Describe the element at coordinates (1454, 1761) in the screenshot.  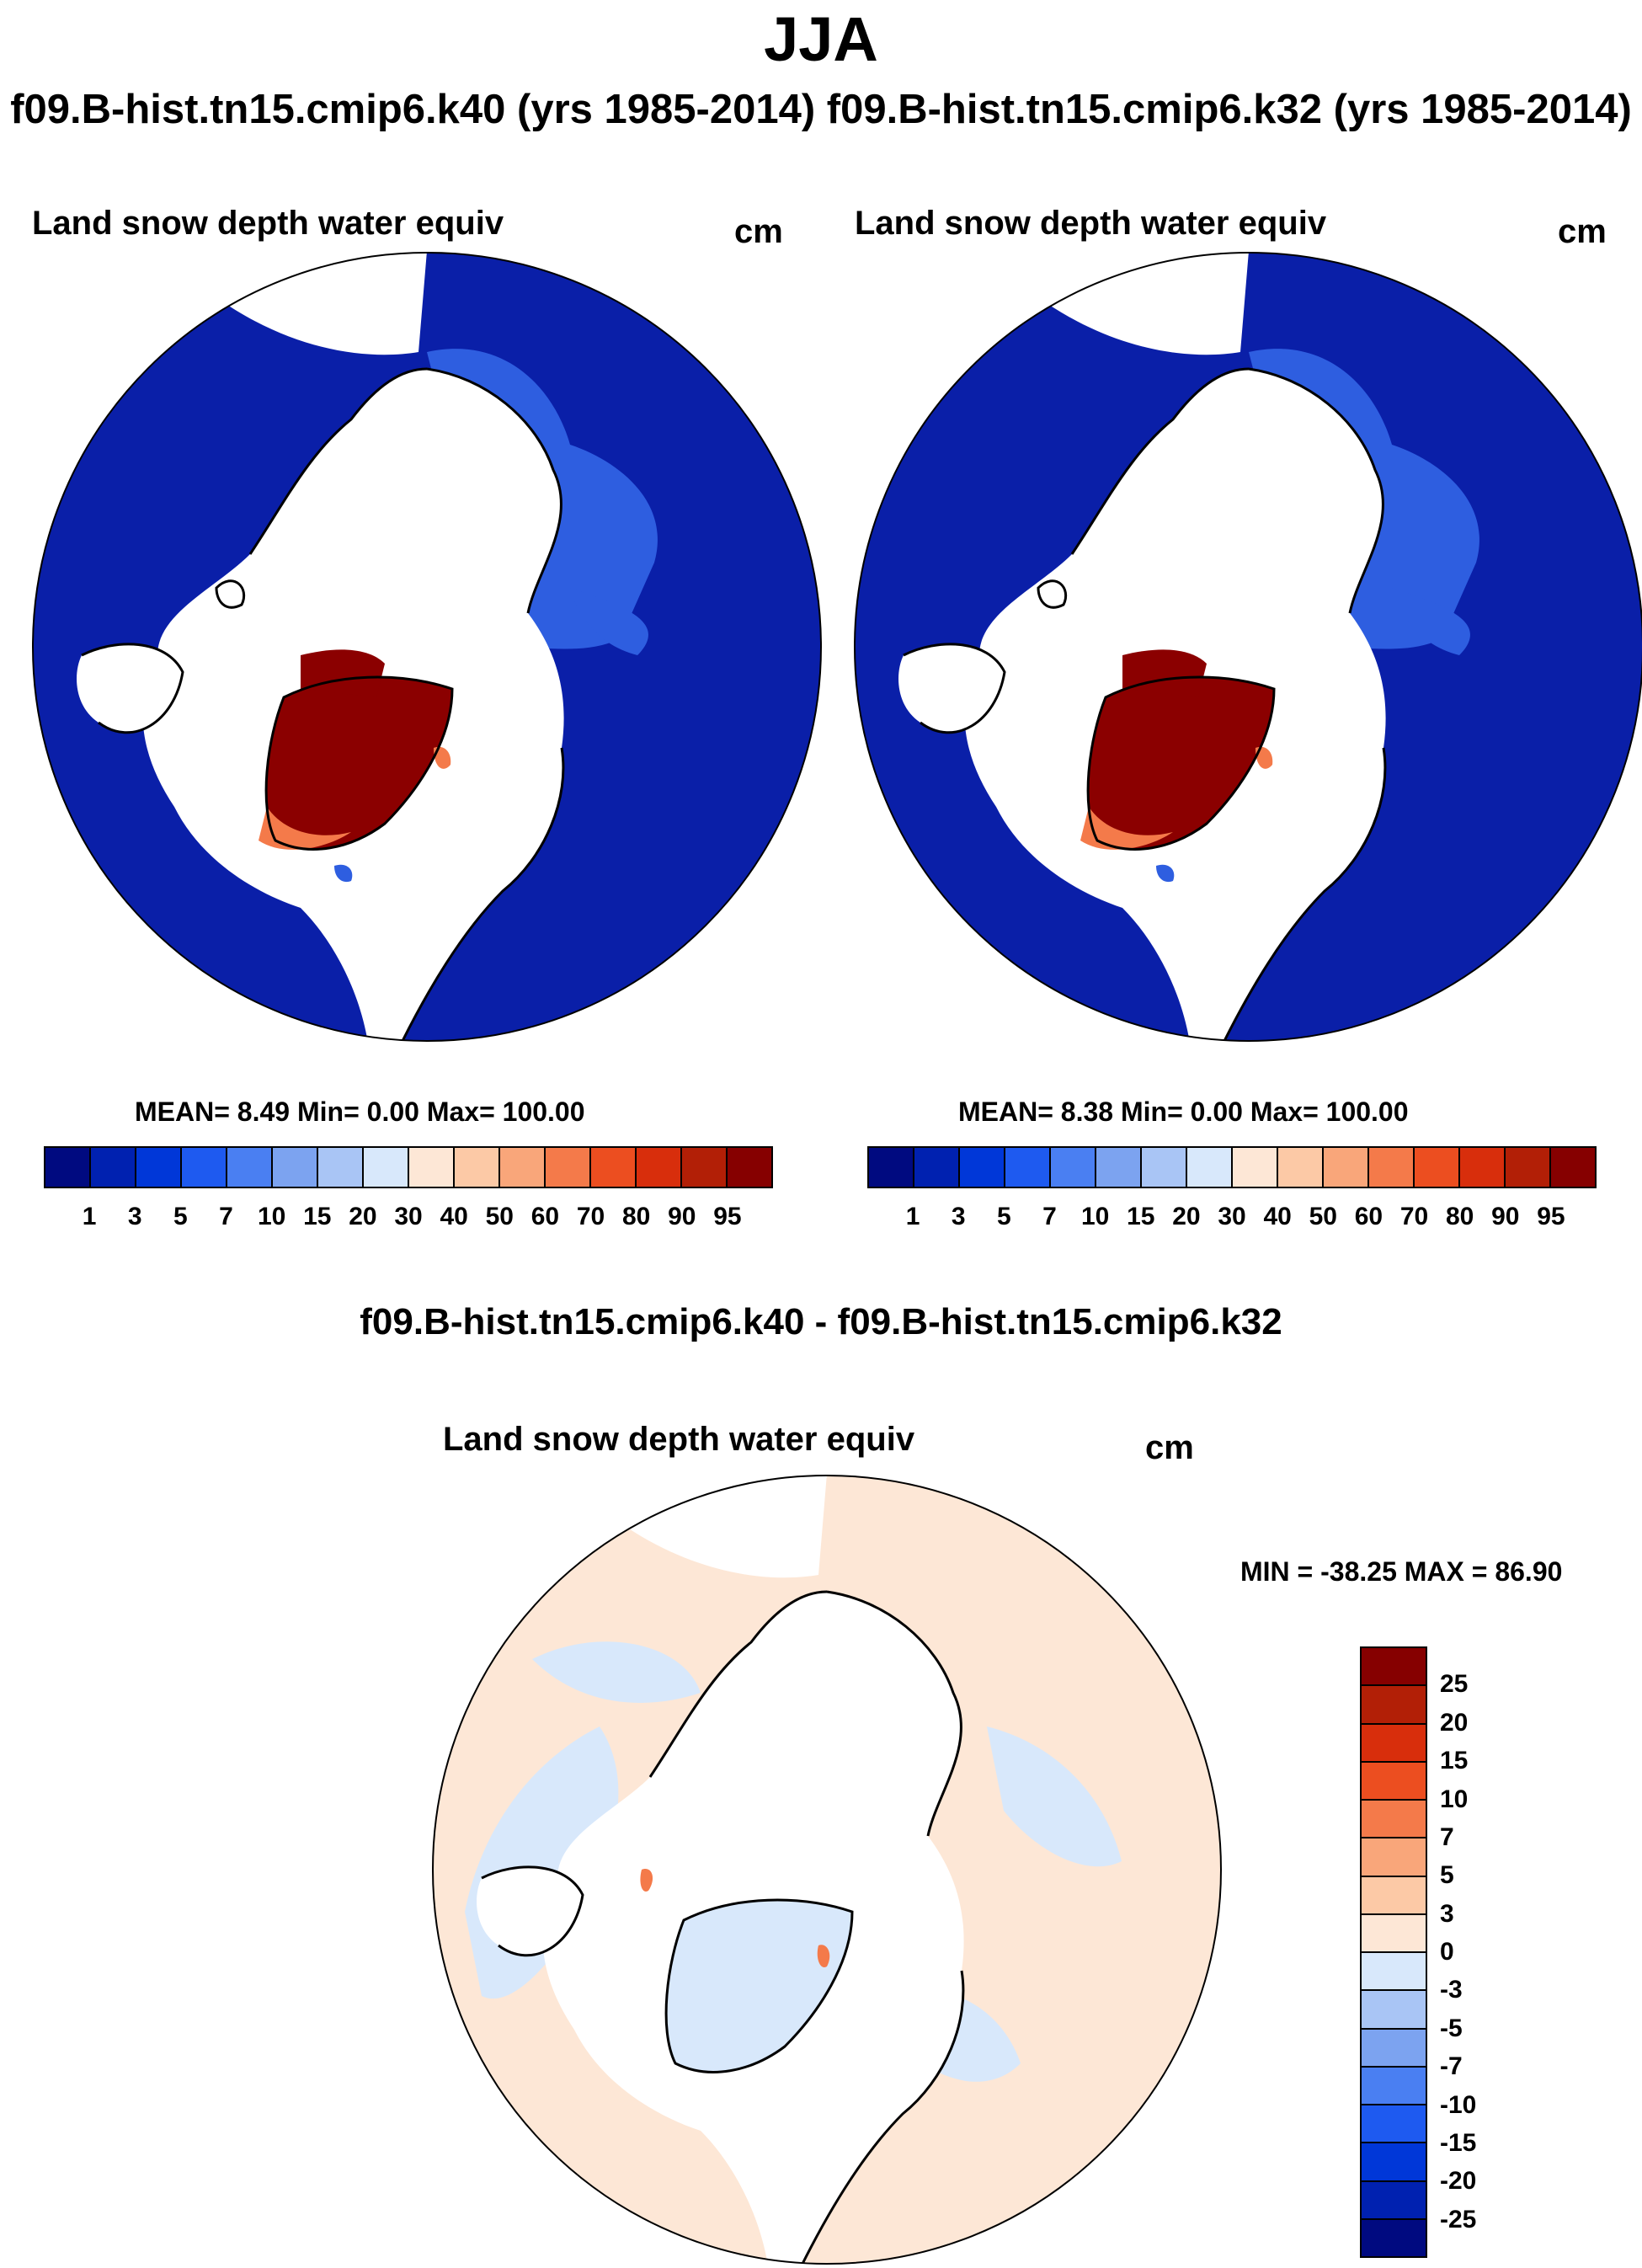
I see `diff-colorbar-tick-label: 15` at that location.